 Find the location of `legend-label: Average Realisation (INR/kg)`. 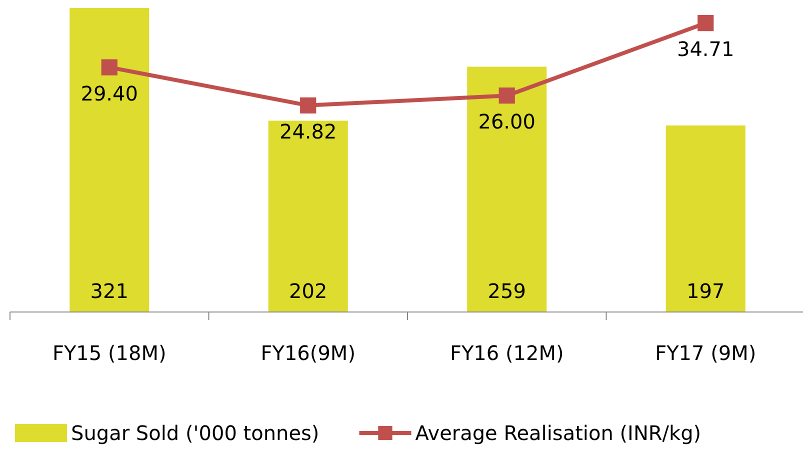

legend-label: Average Realisation (INR/kg) is located at coordinates (558, 433).